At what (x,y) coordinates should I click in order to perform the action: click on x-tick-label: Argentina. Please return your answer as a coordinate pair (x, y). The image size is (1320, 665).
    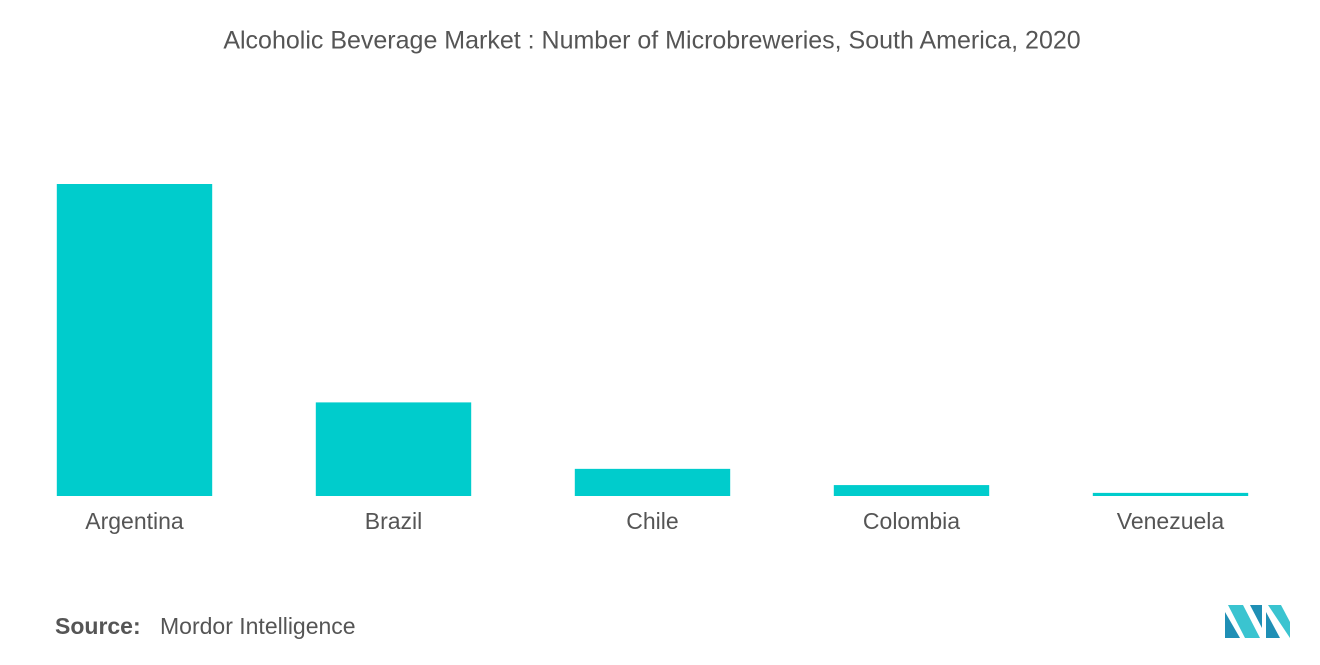
    Looking at the image, I should click on (134, 521).